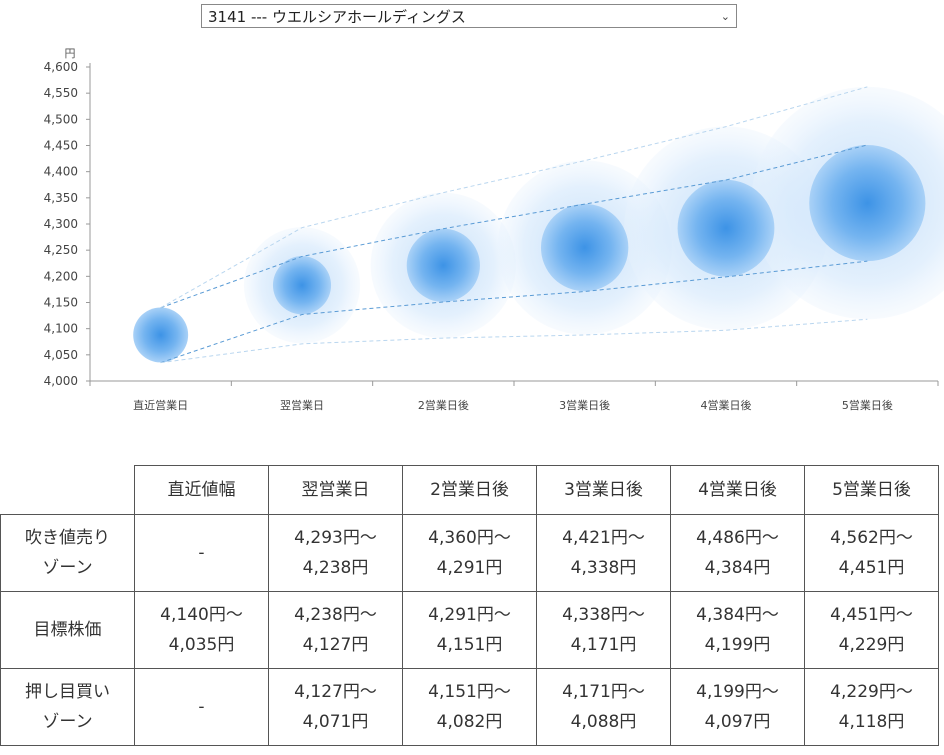 The width and height of the screenshot is (944, 755). I want to click on cell-line: 4,291円～, so click(469, 615).